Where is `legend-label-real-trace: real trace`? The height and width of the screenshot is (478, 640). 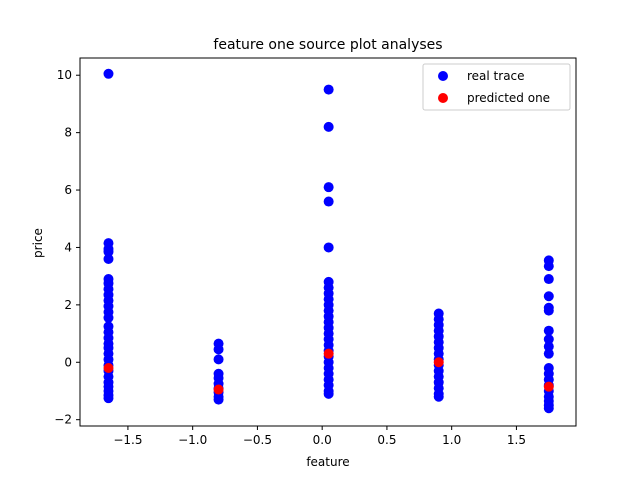
legend-label-real-trace: real trace is located at coordinates (496, 76).